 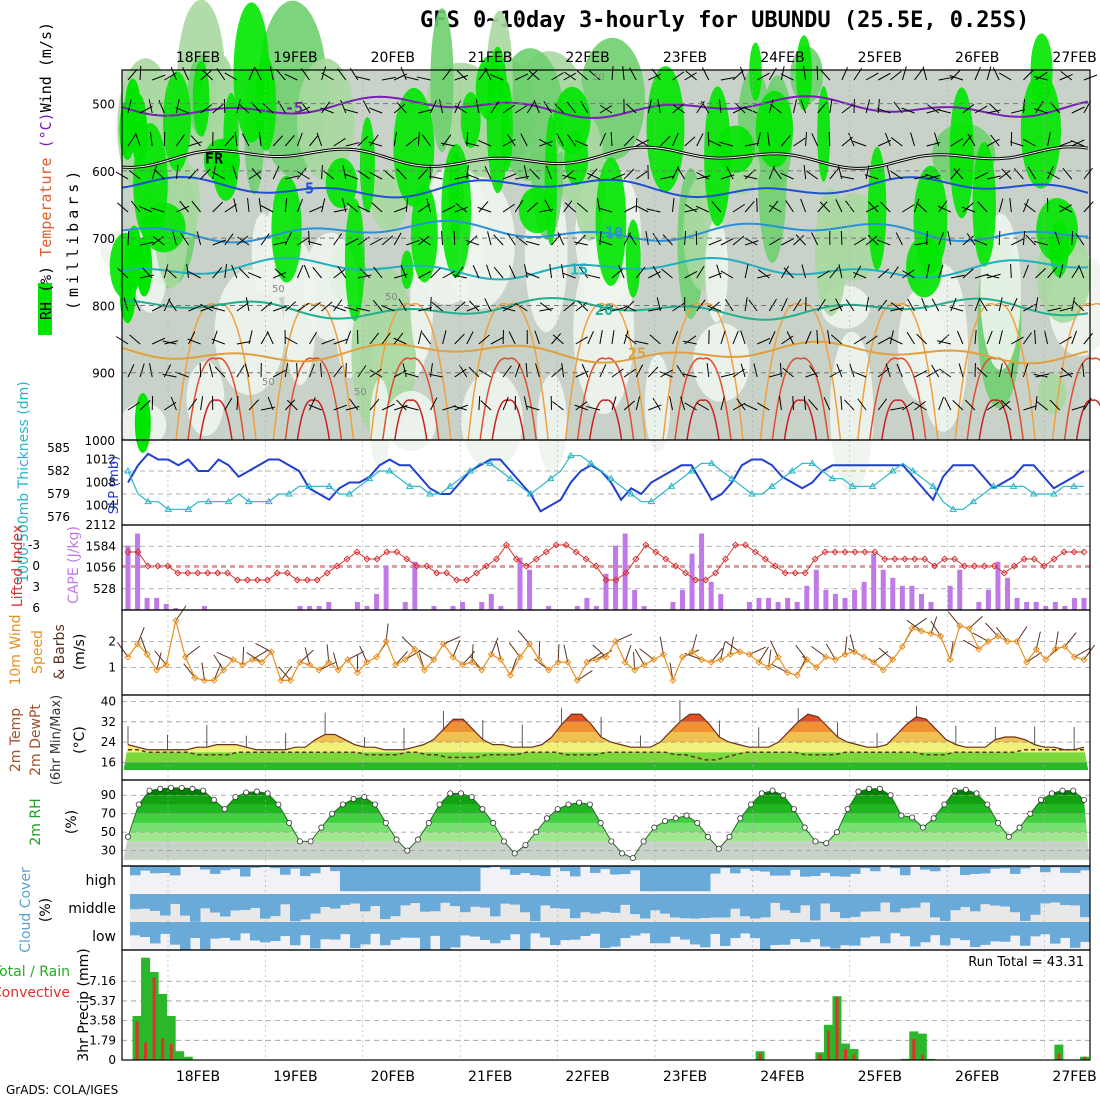 What do you see at coordinates (604, 310) in the screenshot?
I see `isotherm-label-20: 20` at bounding box center [604, 310].